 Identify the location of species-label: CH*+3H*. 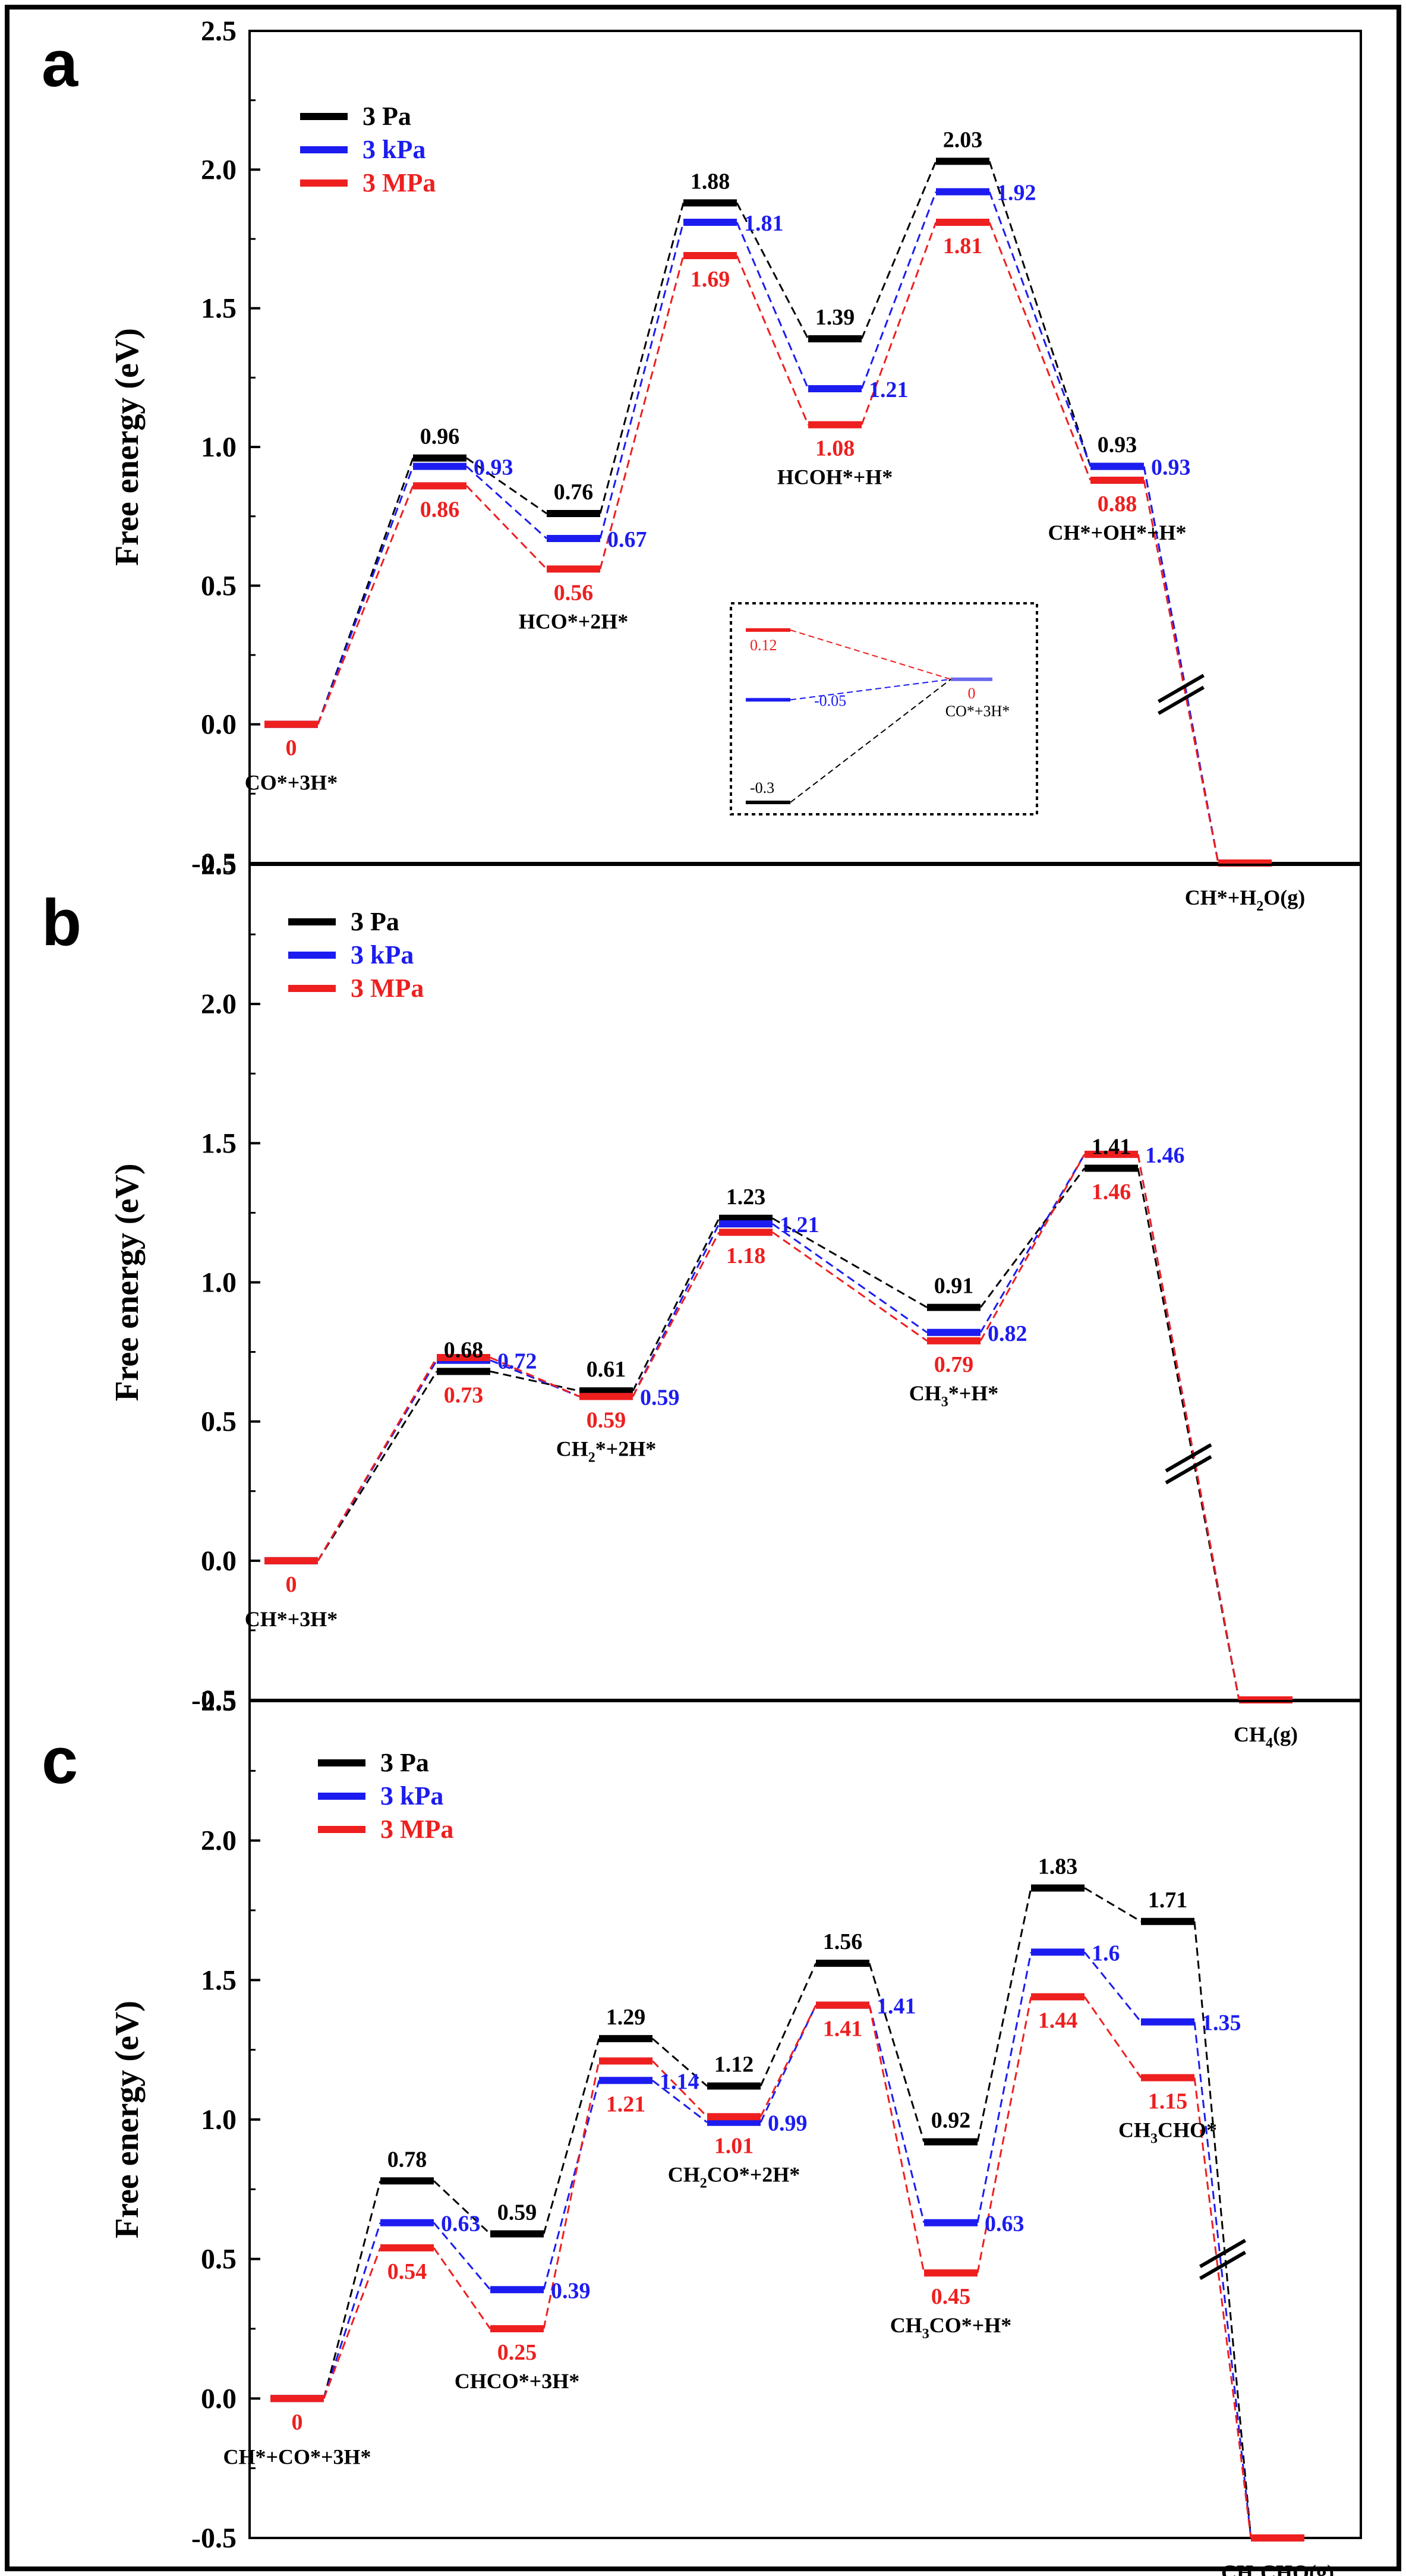
(291, 1619).